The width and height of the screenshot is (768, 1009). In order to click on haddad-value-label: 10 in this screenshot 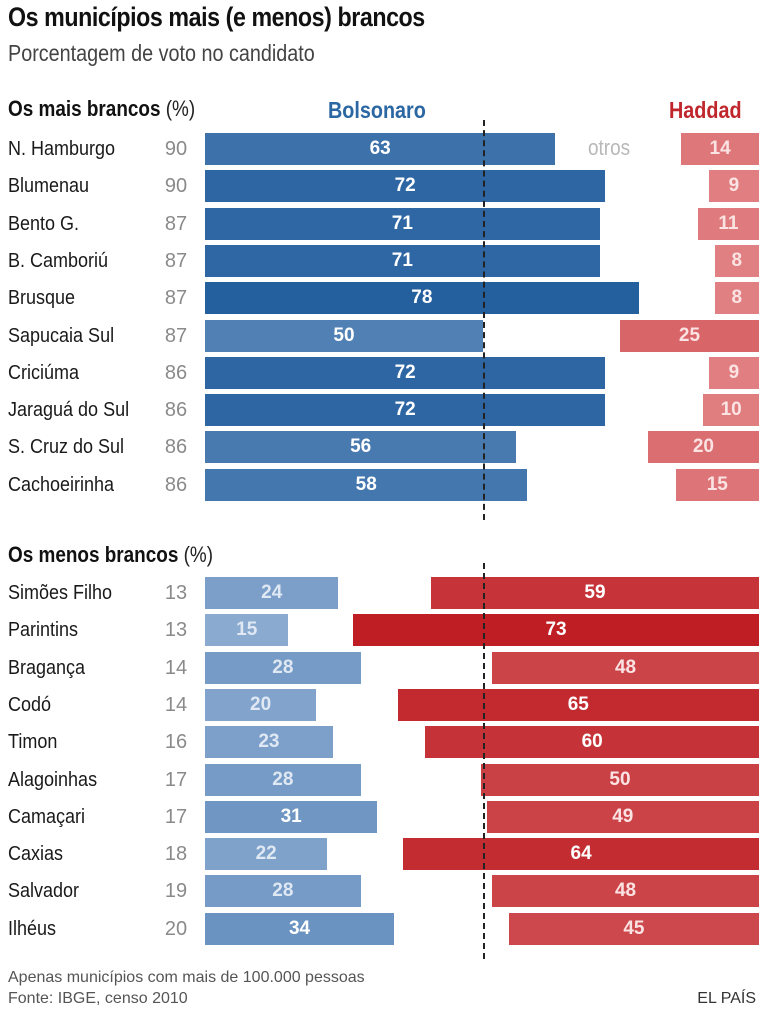, I will do `click(731, 410)`.